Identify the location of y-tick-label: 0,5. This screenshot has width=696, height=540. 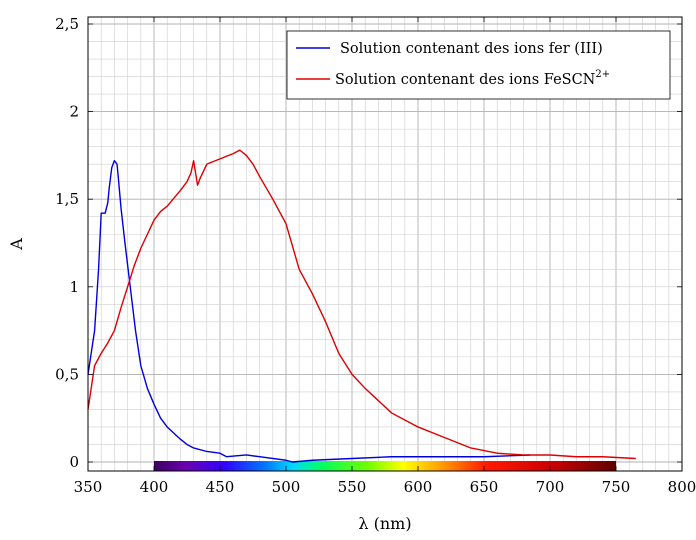
(67, 374).